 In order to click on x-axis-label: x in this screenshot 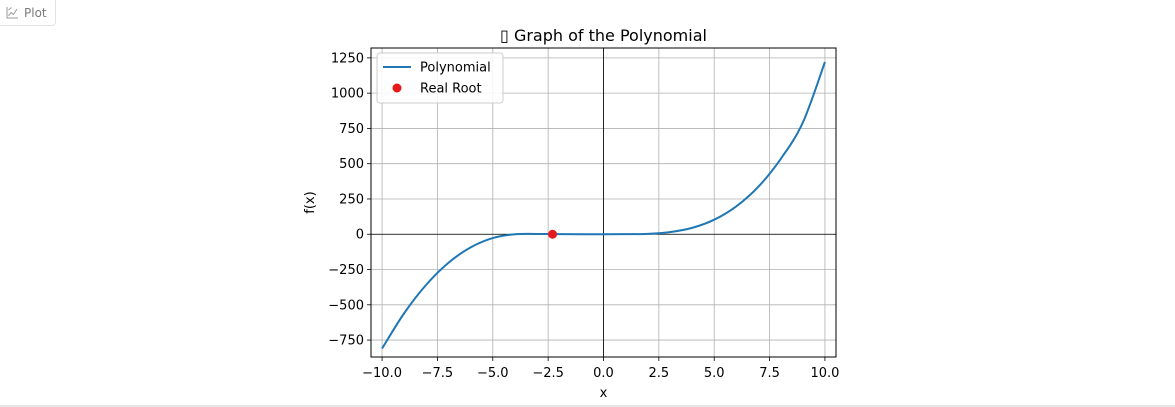, I will do `click(604, 393)`.